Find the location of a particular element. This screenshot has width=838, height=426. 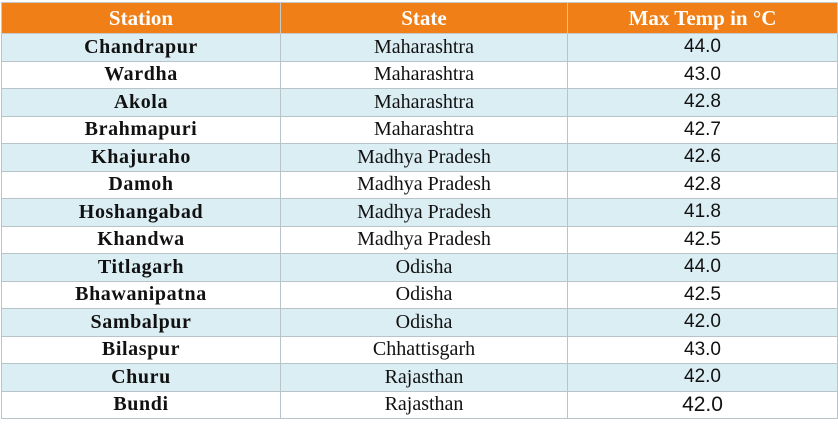

station-cell: Brahmapuri is located at coordinates (141, 129).